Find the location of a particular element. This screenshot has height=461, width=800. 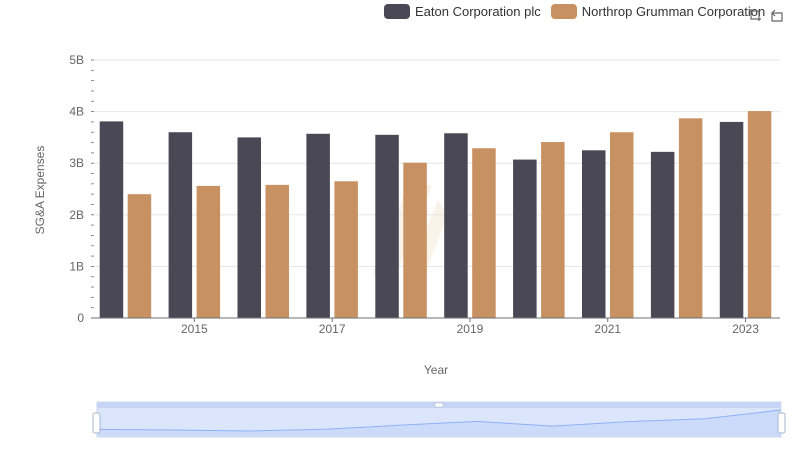

bar-eaton-2014 is located at coordinates (111, 220).